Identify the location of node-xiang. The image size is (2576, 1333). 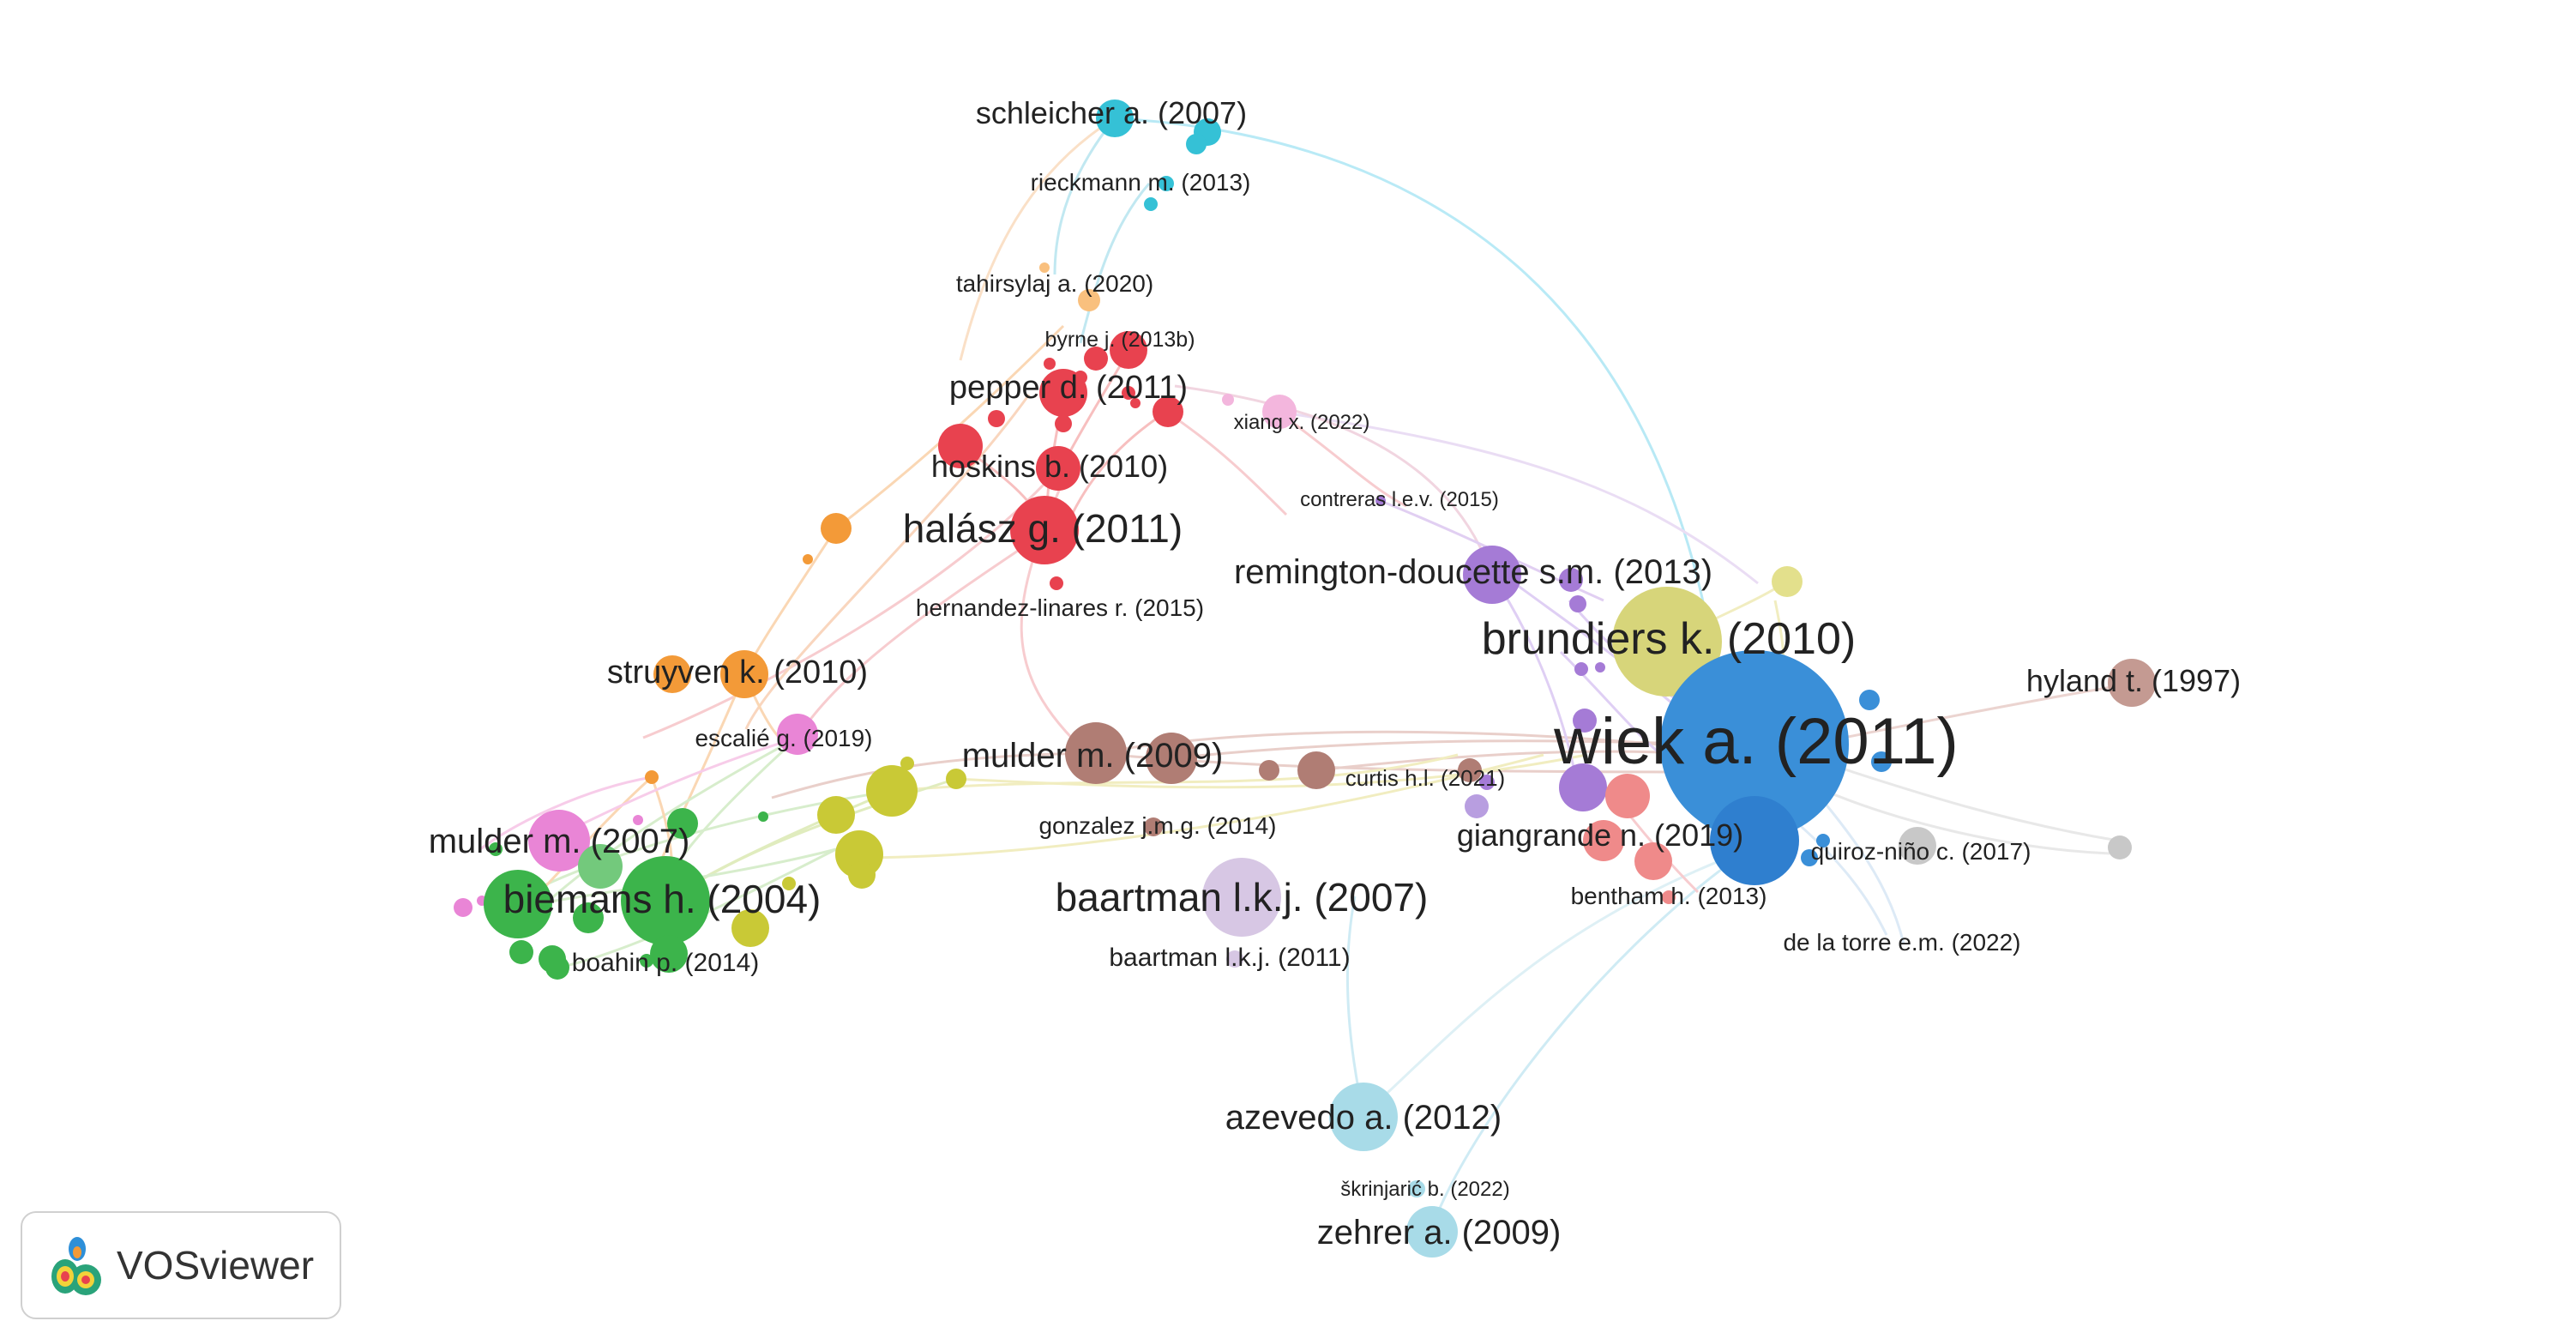
(1279, 412).